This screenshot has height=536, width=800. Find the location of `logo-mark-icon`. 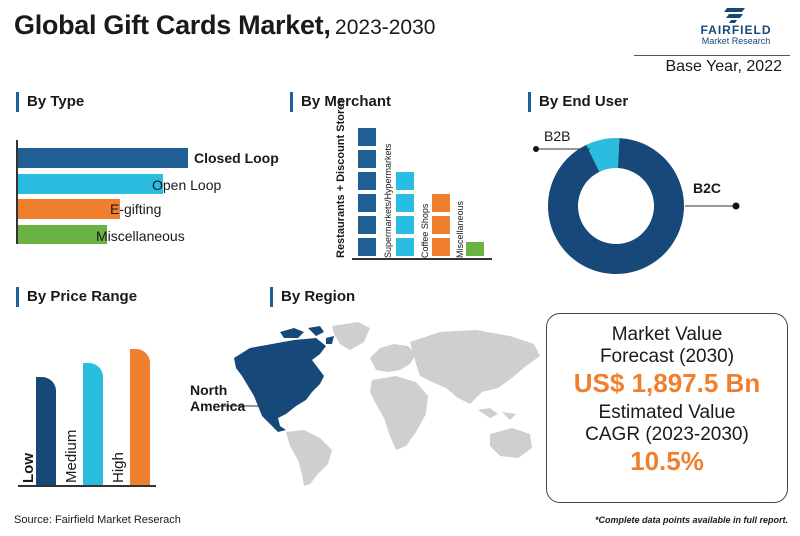

logo-mark-icon is located at coordinates (734, 15).